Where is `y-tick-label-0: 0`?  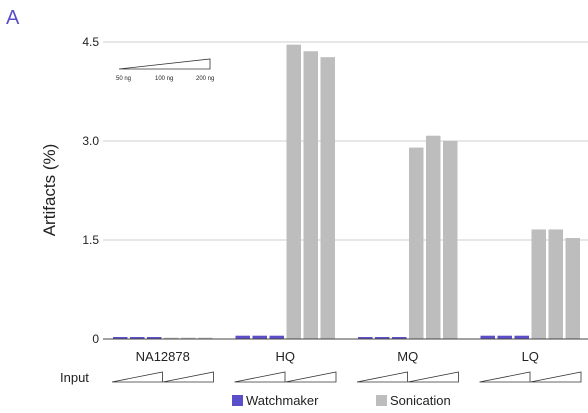 y-tick-label-0: 0 is located at coordinates (95, 339).